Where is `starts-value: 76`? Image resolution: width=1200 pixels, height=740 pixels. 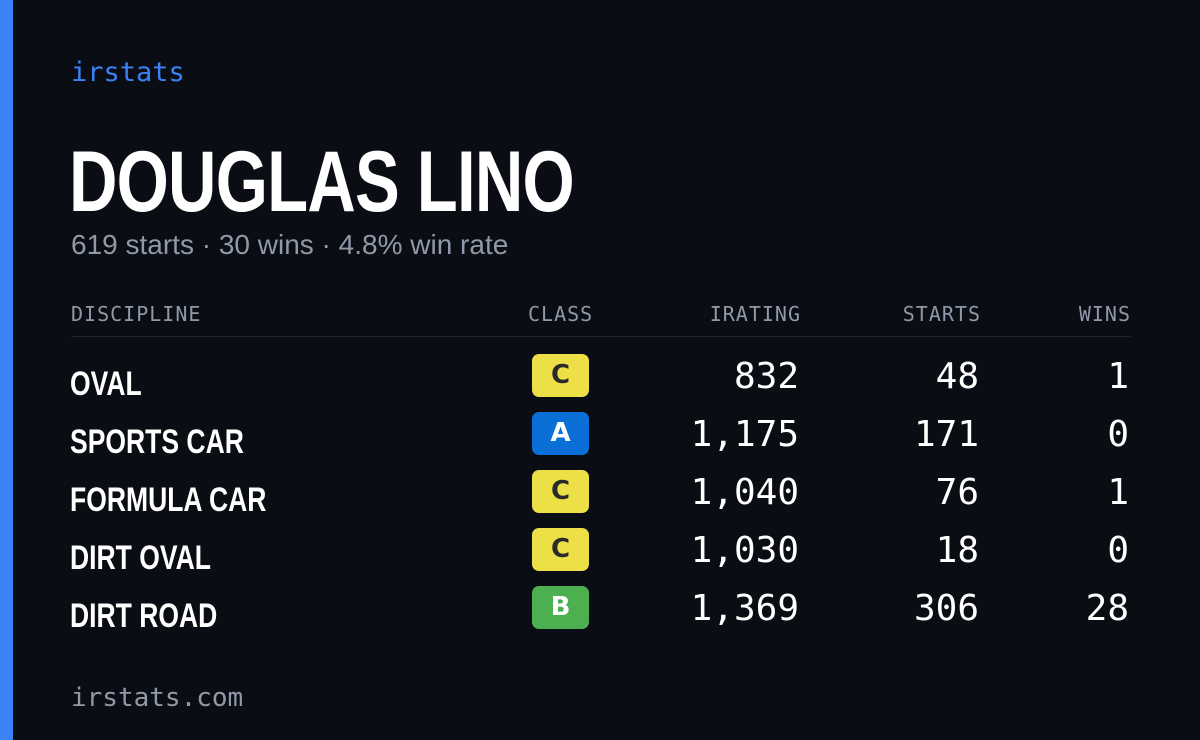 starts-value: 76 is located at coordinates (957, 492).